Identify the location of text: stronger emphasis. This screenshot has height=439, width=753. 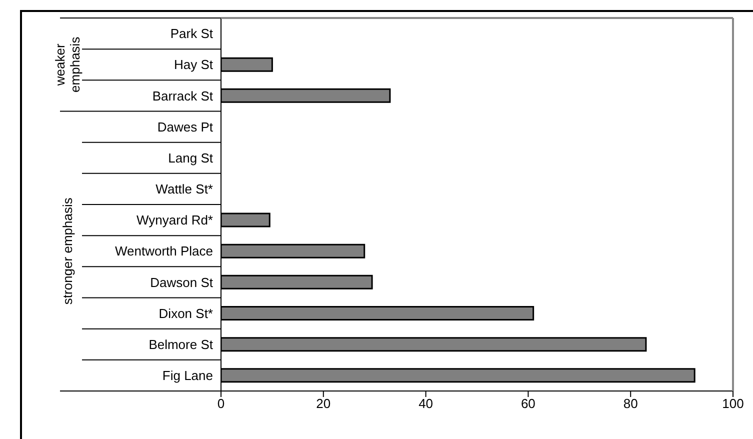
(67, 251).